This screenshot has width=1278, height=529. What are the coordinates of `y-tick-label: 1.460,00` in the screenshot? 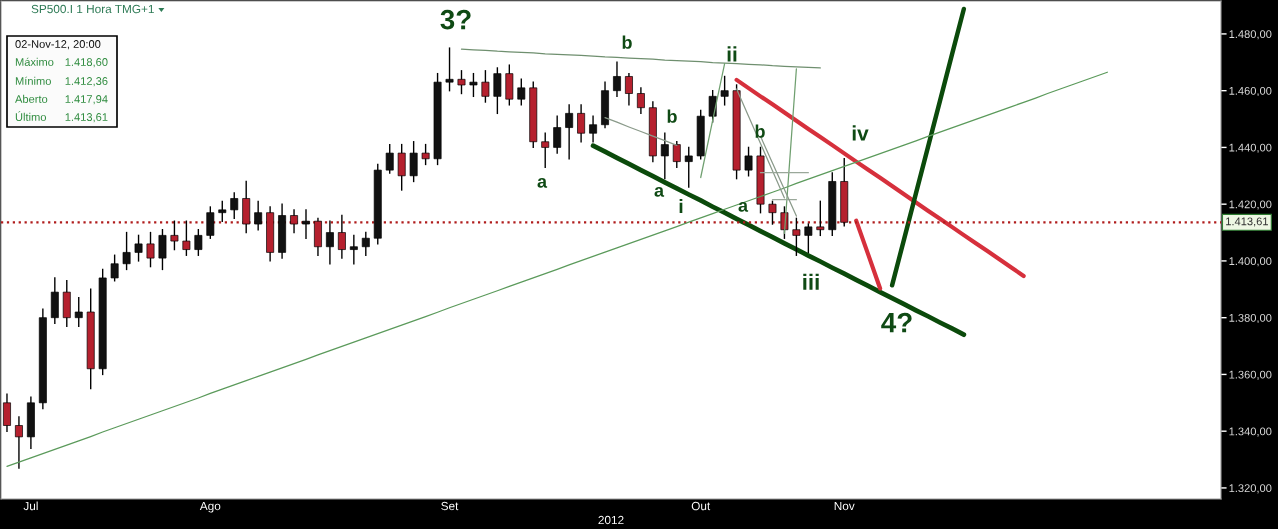 It's located at (1250, 91).